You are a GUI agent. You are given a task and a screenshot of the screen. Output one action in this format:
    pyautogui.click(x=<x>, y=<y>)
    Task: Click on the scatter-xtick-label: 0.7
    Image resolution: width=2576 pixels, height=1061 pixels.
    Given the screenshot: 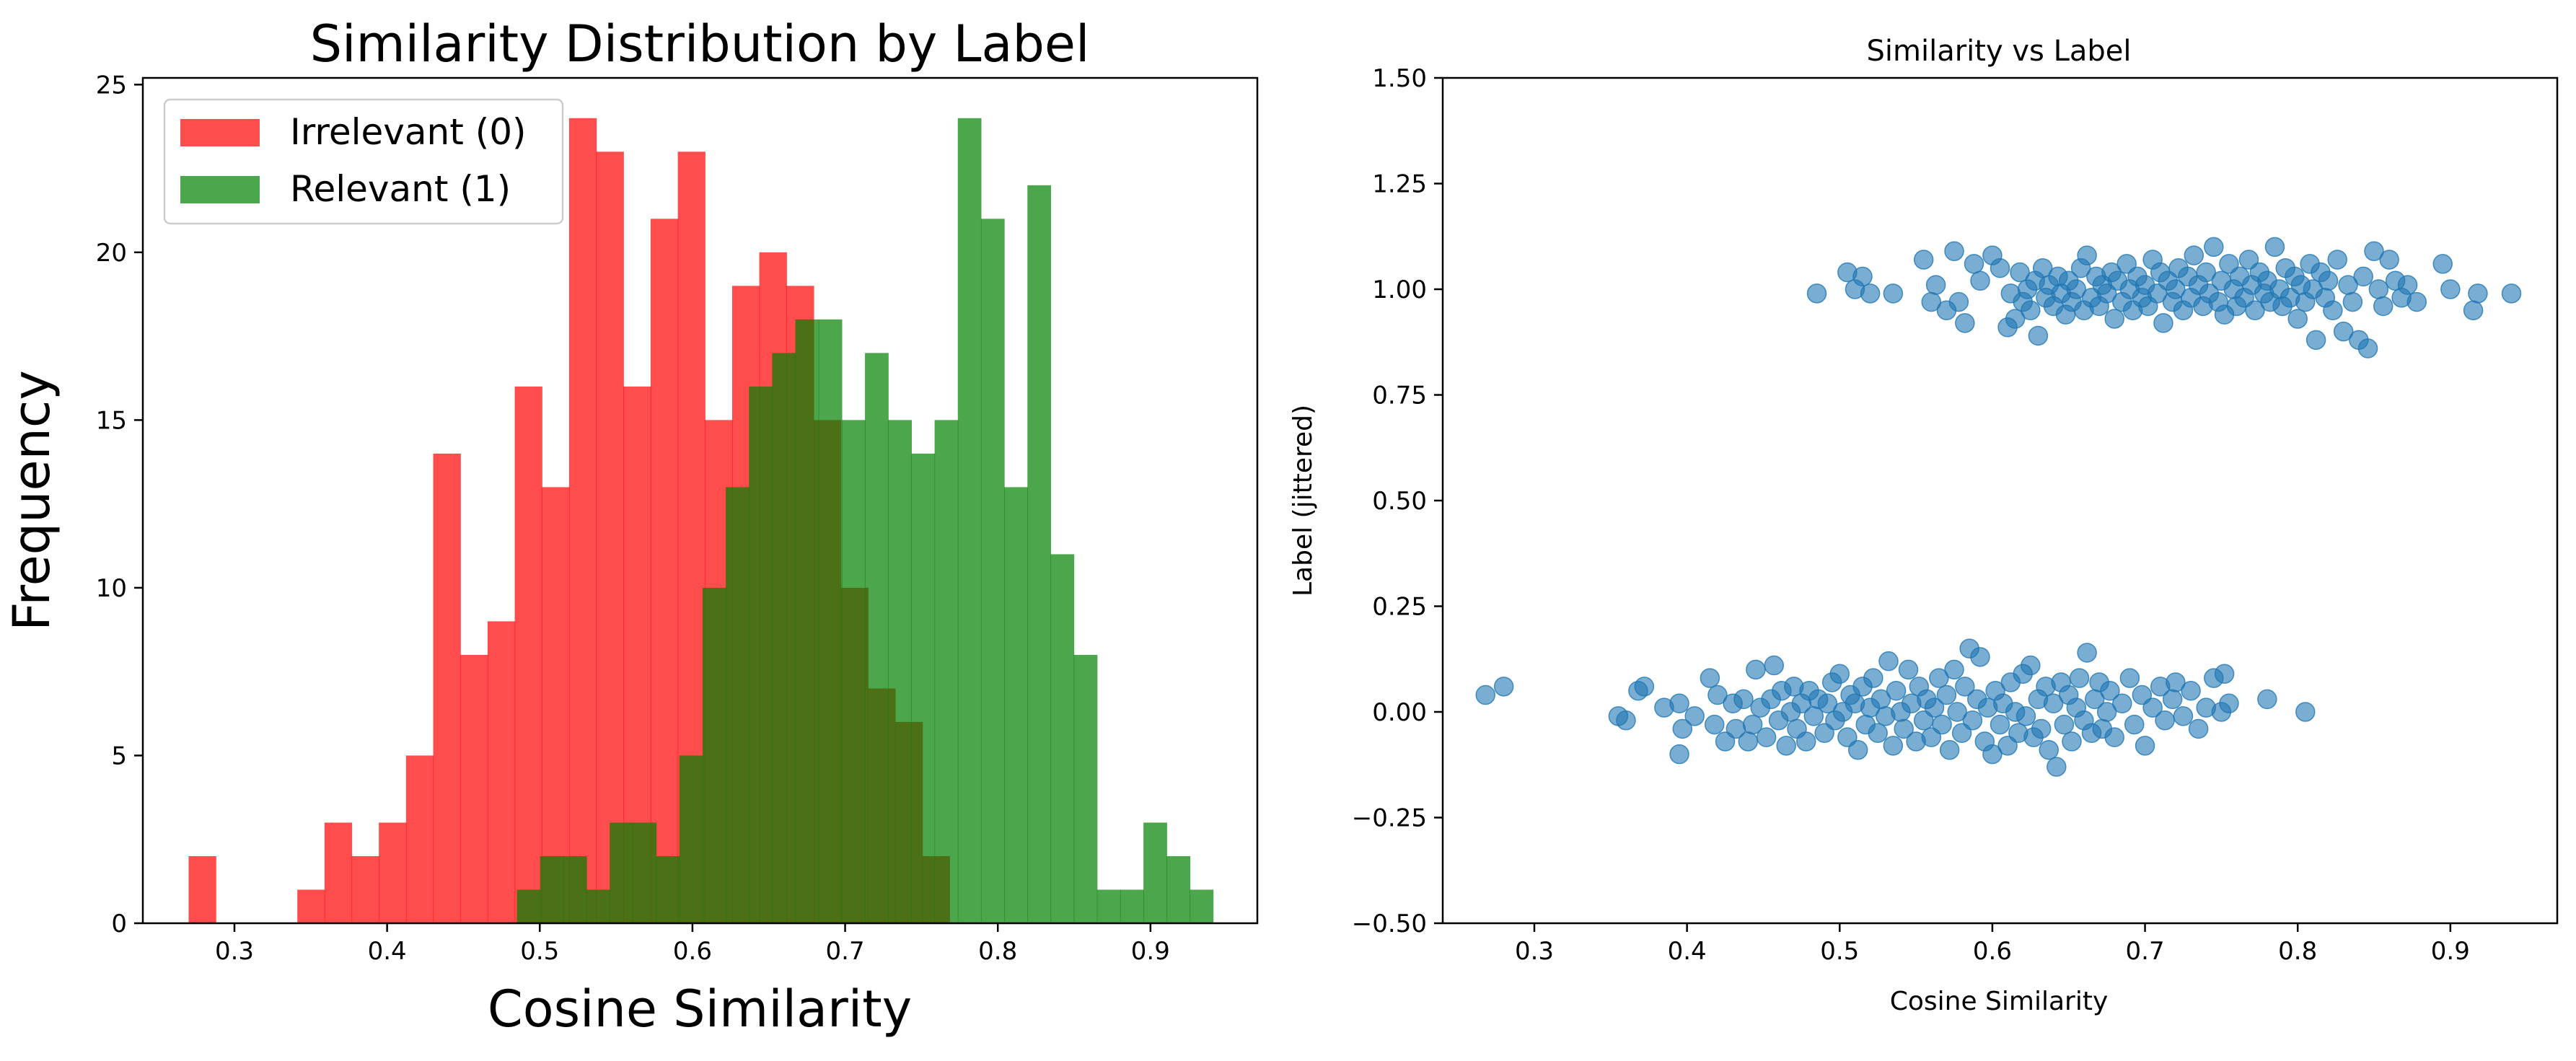 What is the action you would take?
    pyautogui.click(x=2145, y=951)
    